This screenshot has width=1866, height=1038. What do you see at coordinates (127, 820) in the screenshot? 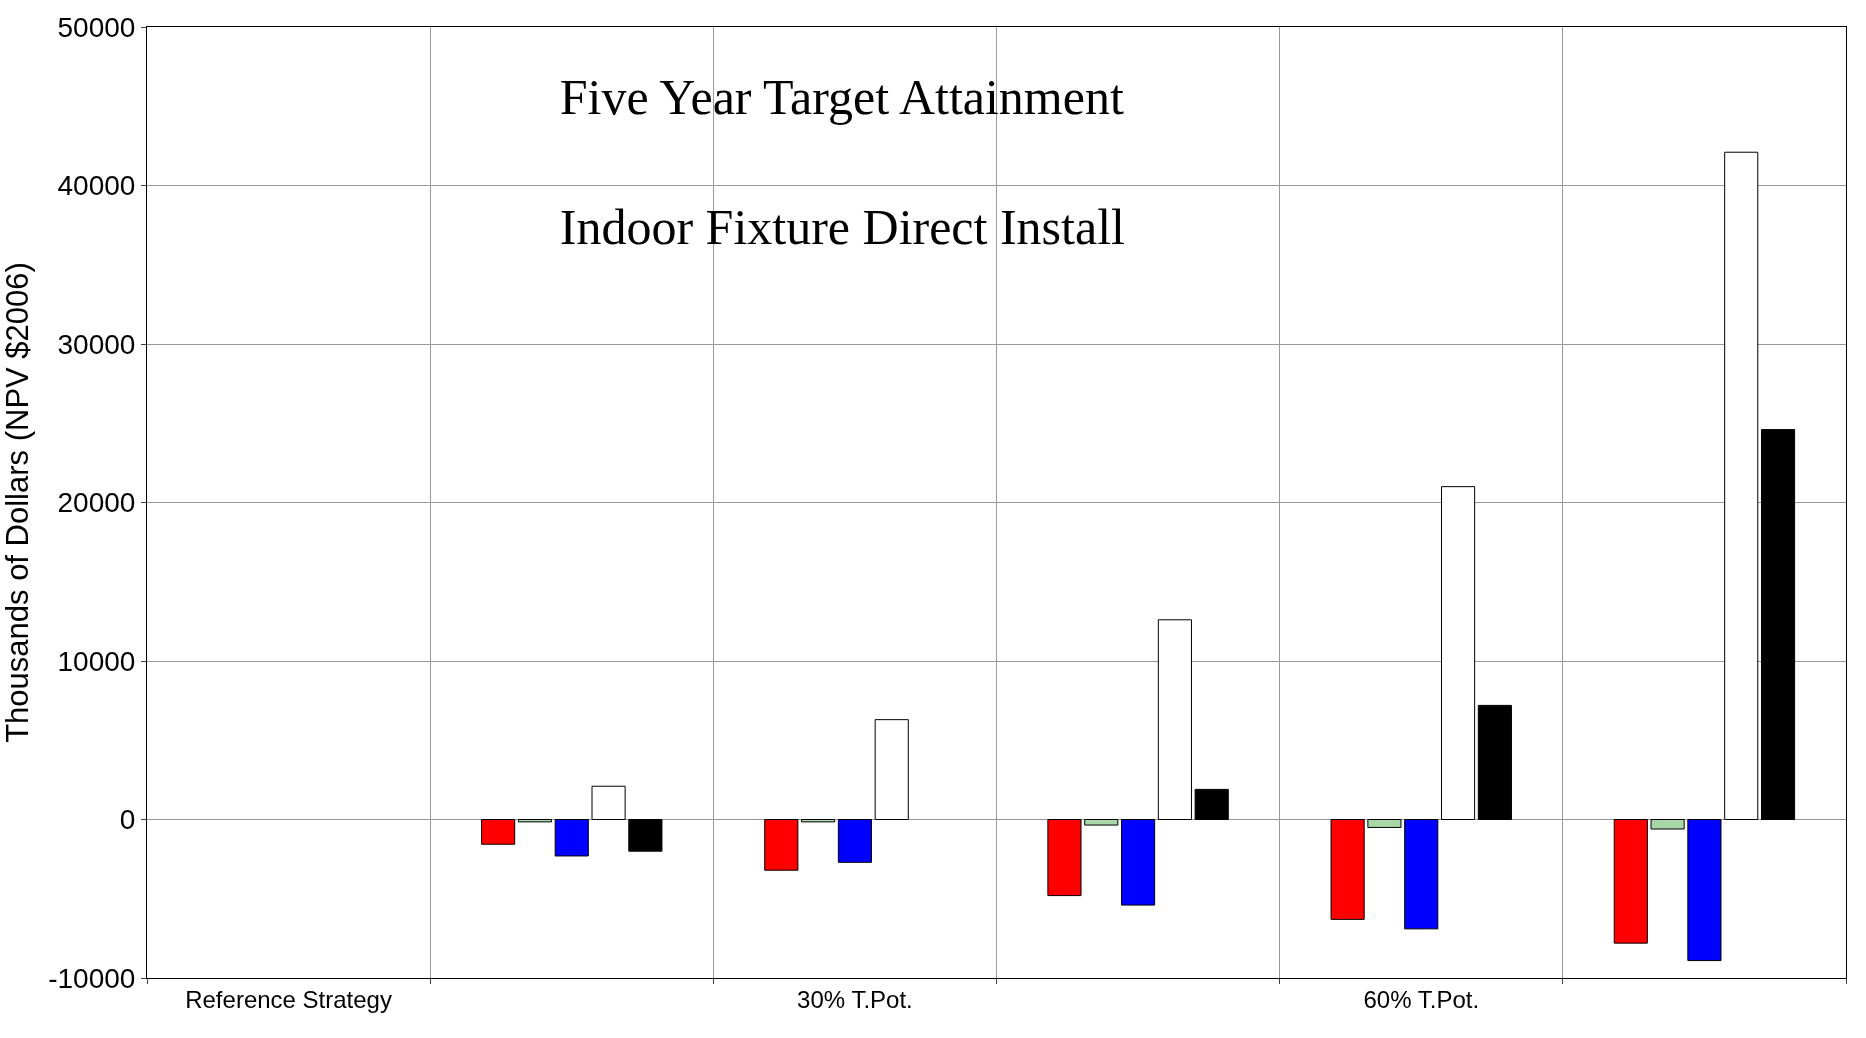
I see `y-tick-label: 0` at bounding box center [127, 820].